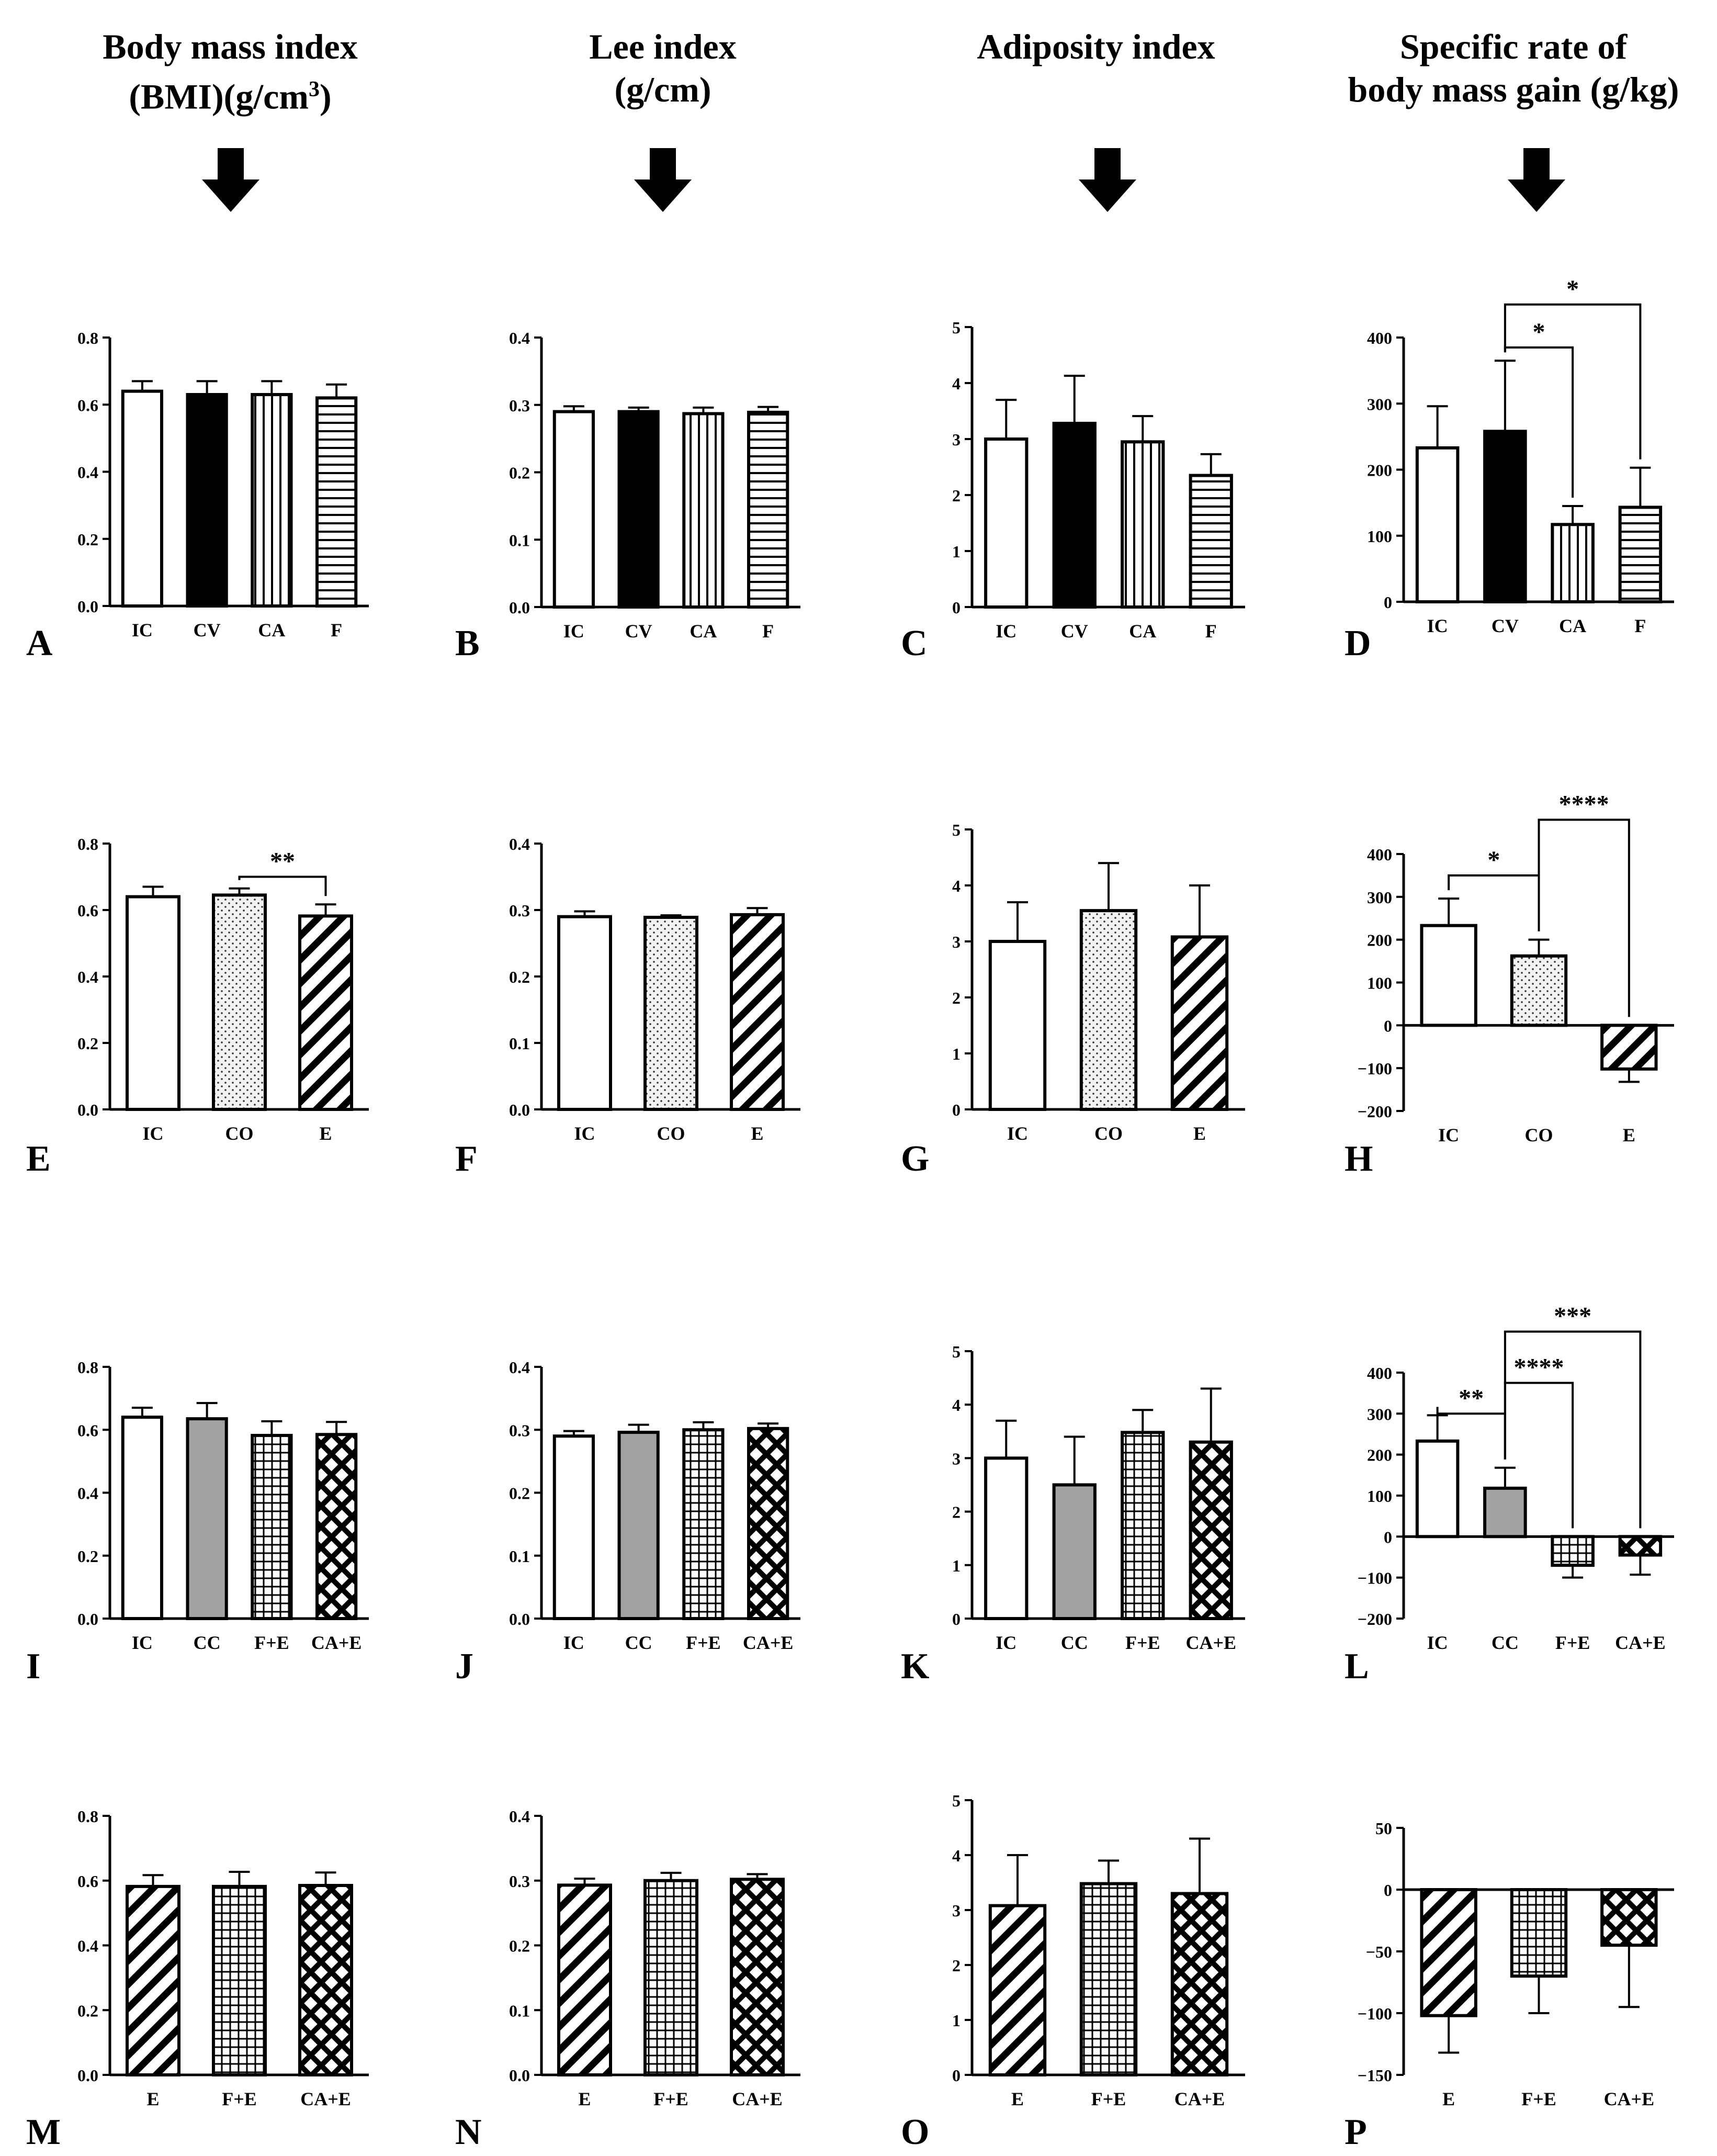  What do you see at coordinates (1358, 643) in the screenshot?
I see `panel-label: D` at bounding box center [1358, 643].